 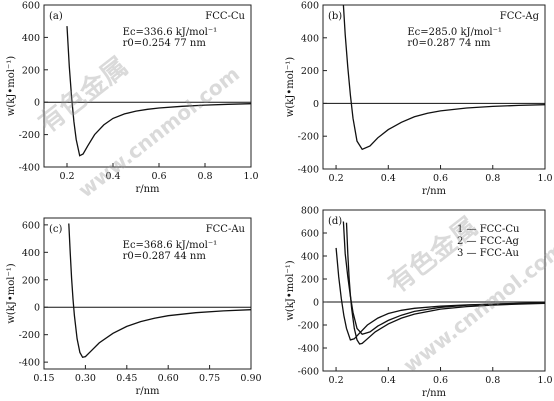 What do you see at coordinates (520, 16) in the screenshot?
I see `panel-title: FCC-Ag` at bounding box center [520, 16].